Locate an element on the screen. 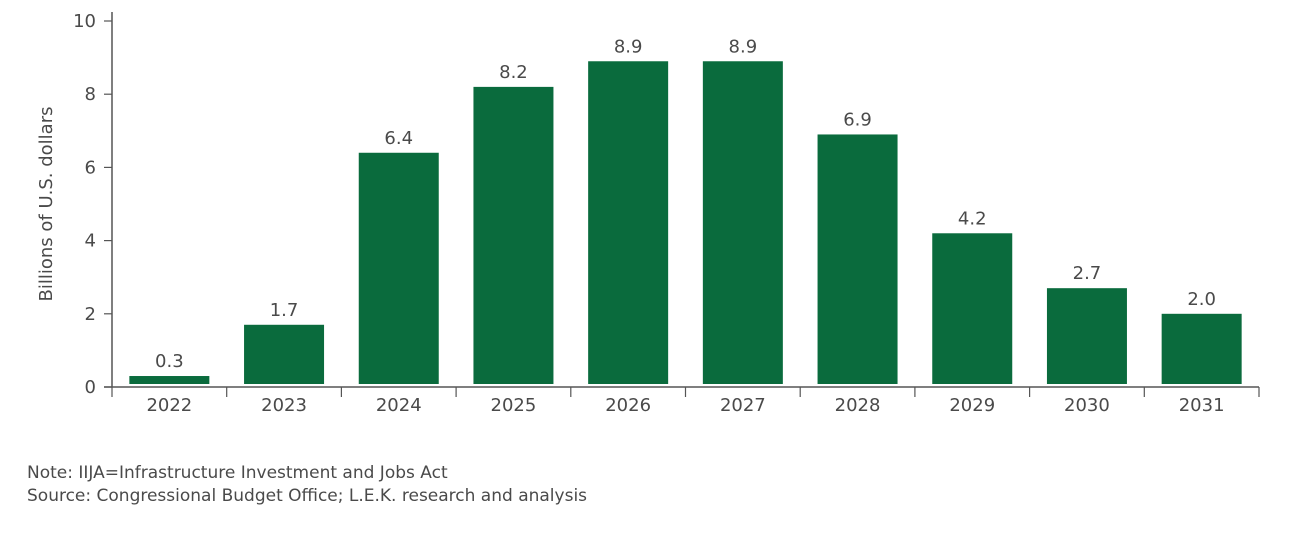 The width and height of the screenshot is (1300, 541). bar-2023 is located at coordinates (284, 354).